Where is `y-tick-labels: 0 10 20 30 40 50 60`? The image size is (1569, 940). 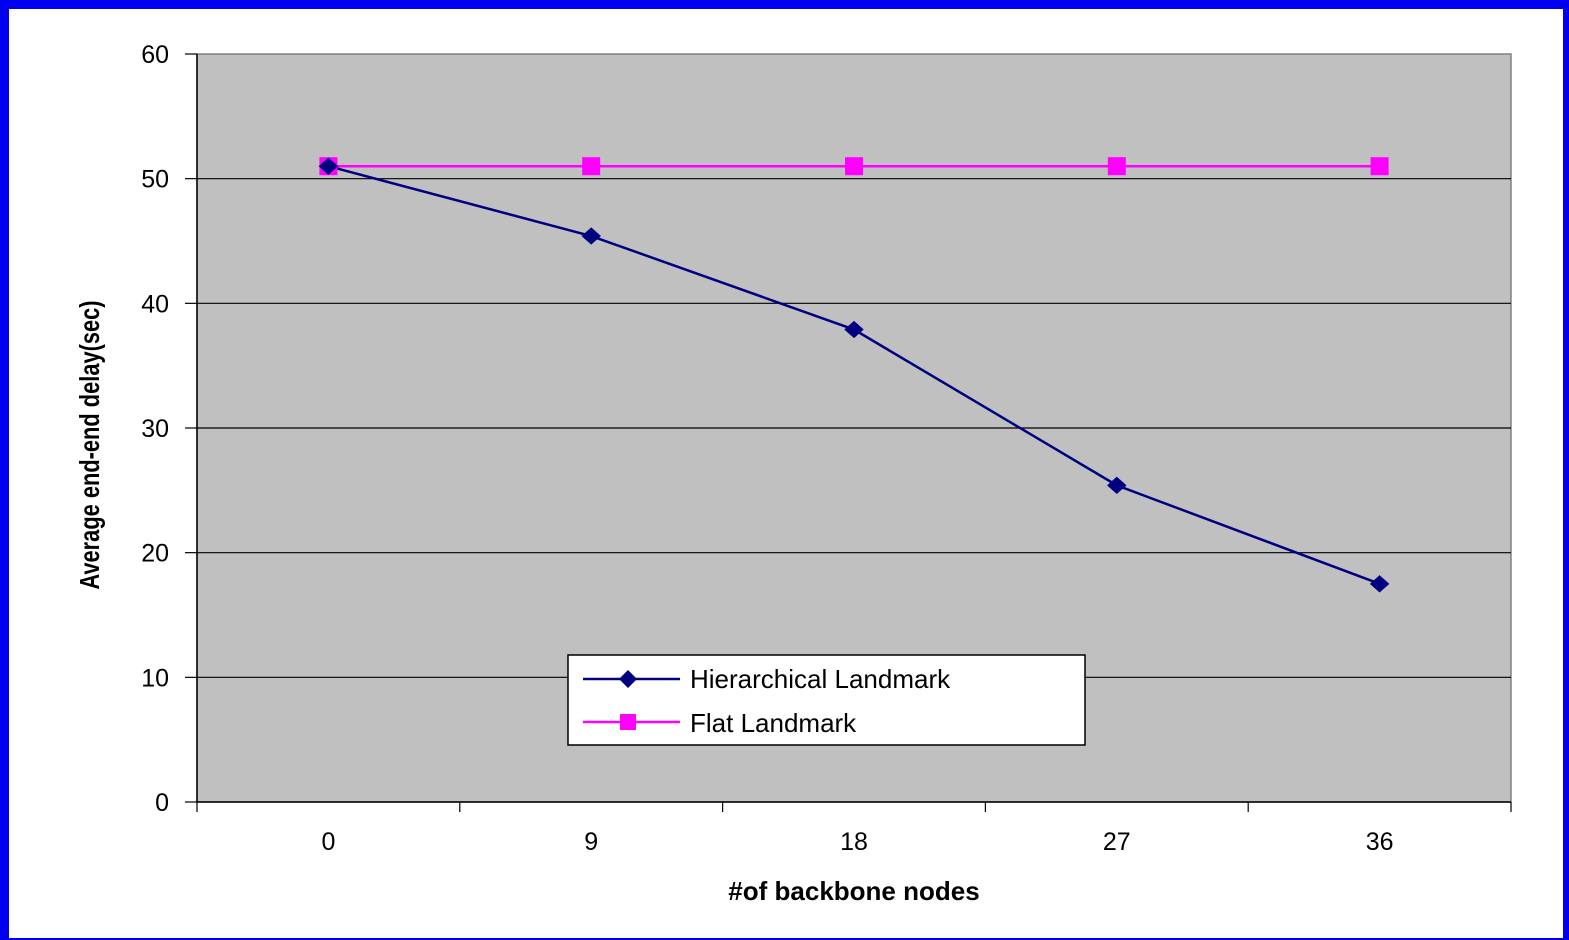 y-tick-labels: 0 10 20 30 40 50 60 is located at coordinates (155, 429).